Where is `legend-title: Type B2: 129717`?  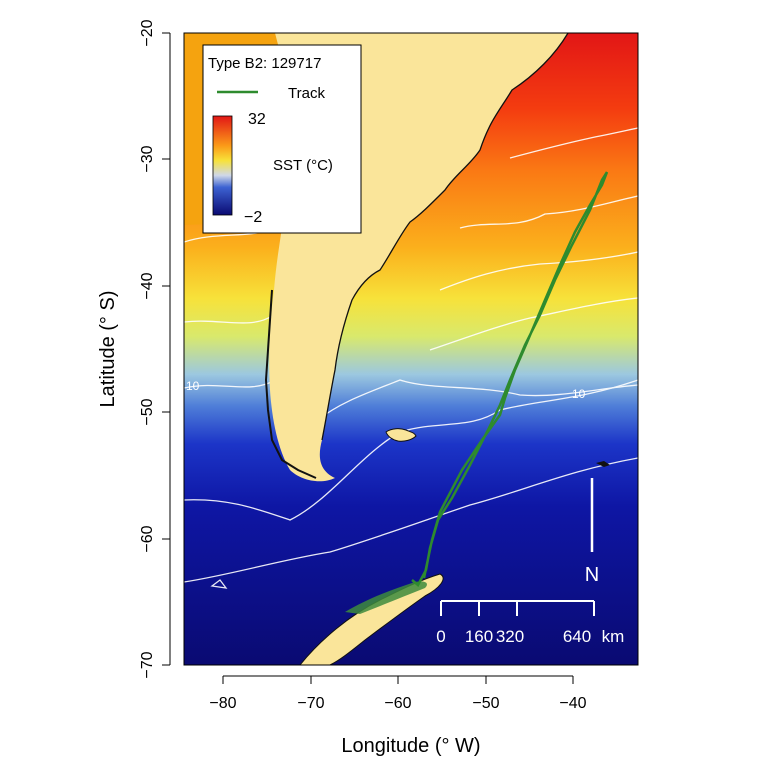 legend-title: Type B2: 129717 is located at coordinates (264, 63).